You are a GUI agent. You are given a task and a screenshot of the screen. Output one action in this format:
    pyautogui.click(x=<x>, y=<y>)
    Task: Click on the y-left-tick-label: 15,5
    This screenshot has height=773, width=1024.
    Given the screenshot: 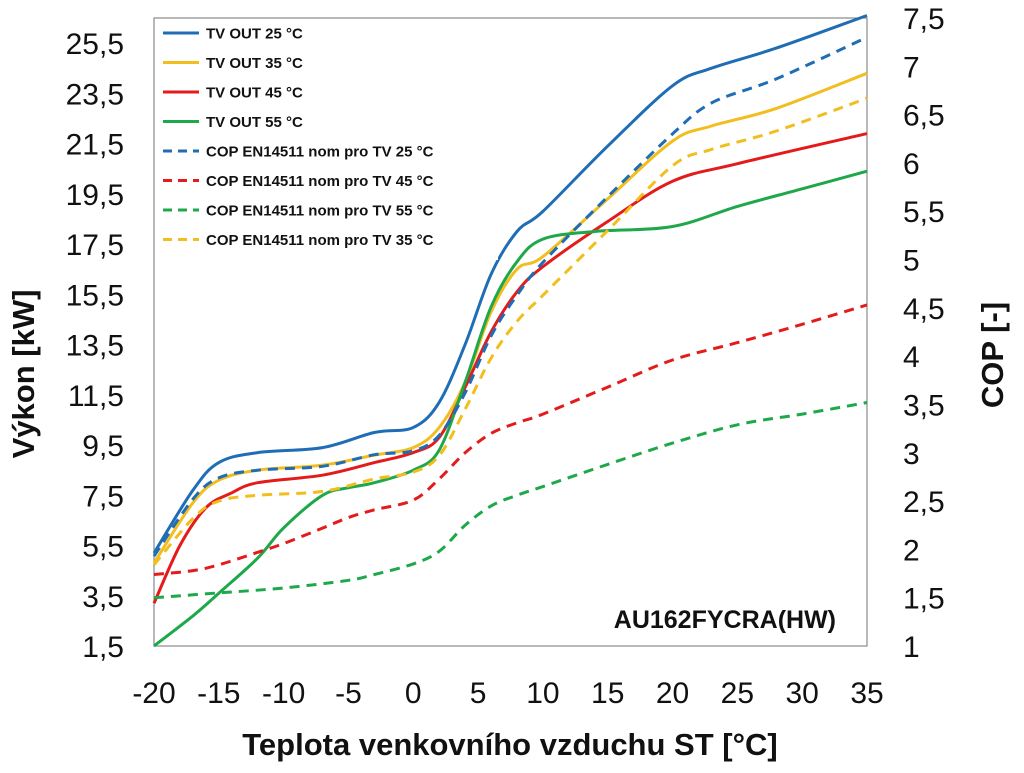 What is the action you would take?
    pyautogui.click(x=95, y=295)
    